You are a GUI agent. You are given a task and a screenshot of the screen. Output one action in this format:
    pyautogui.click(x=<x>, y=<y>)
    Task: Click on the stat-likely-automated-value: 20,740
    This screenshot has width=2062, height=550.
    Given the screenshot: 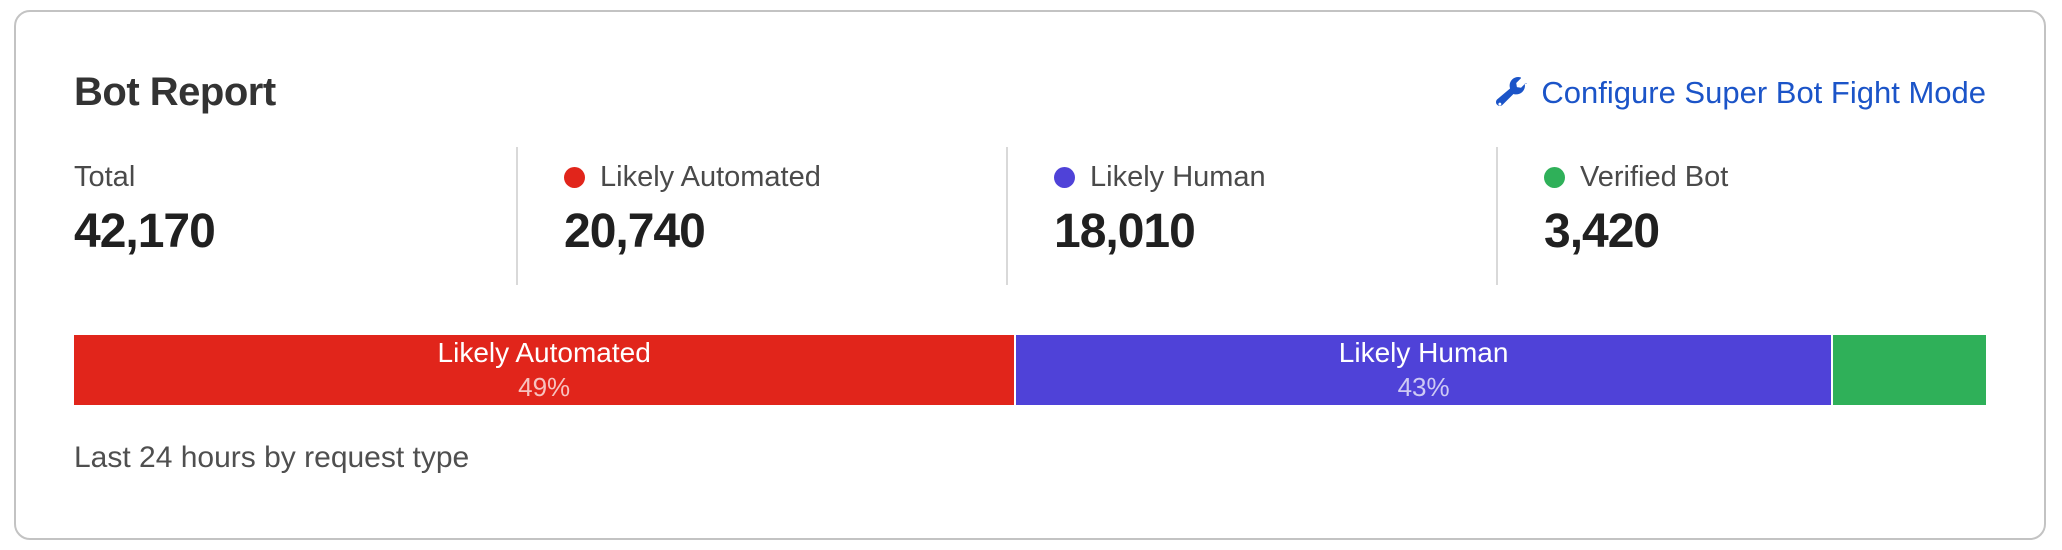 What is the action you would take?
    pyautogui.click(x=635, y=231)
    